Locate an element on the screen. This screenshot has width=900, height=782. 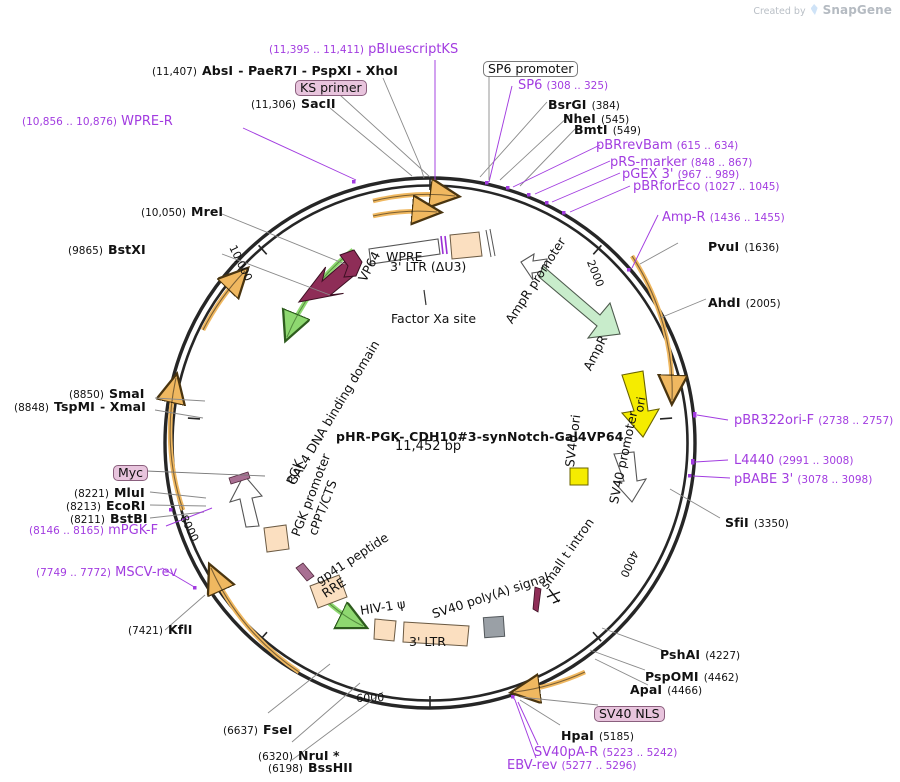
enzyme-position: (4227) is located at coordinates (723, 656).